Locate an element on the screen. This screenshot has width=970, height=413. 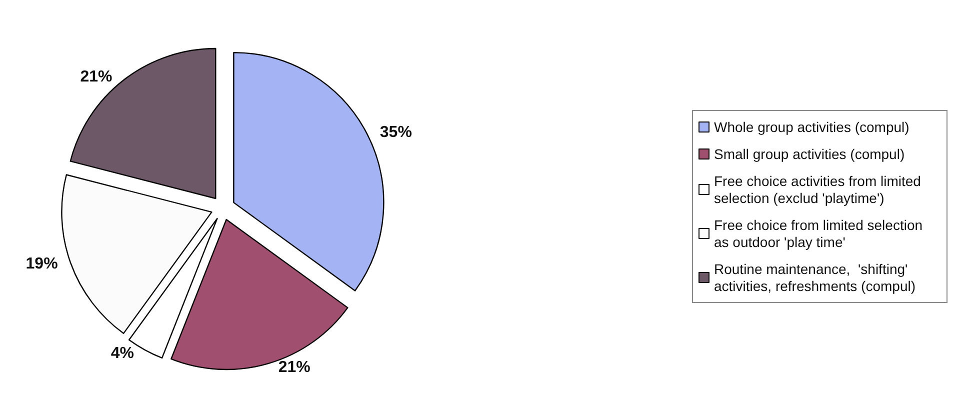
legend-label: Small group activities (compul) is located at coordinates (809, 154).